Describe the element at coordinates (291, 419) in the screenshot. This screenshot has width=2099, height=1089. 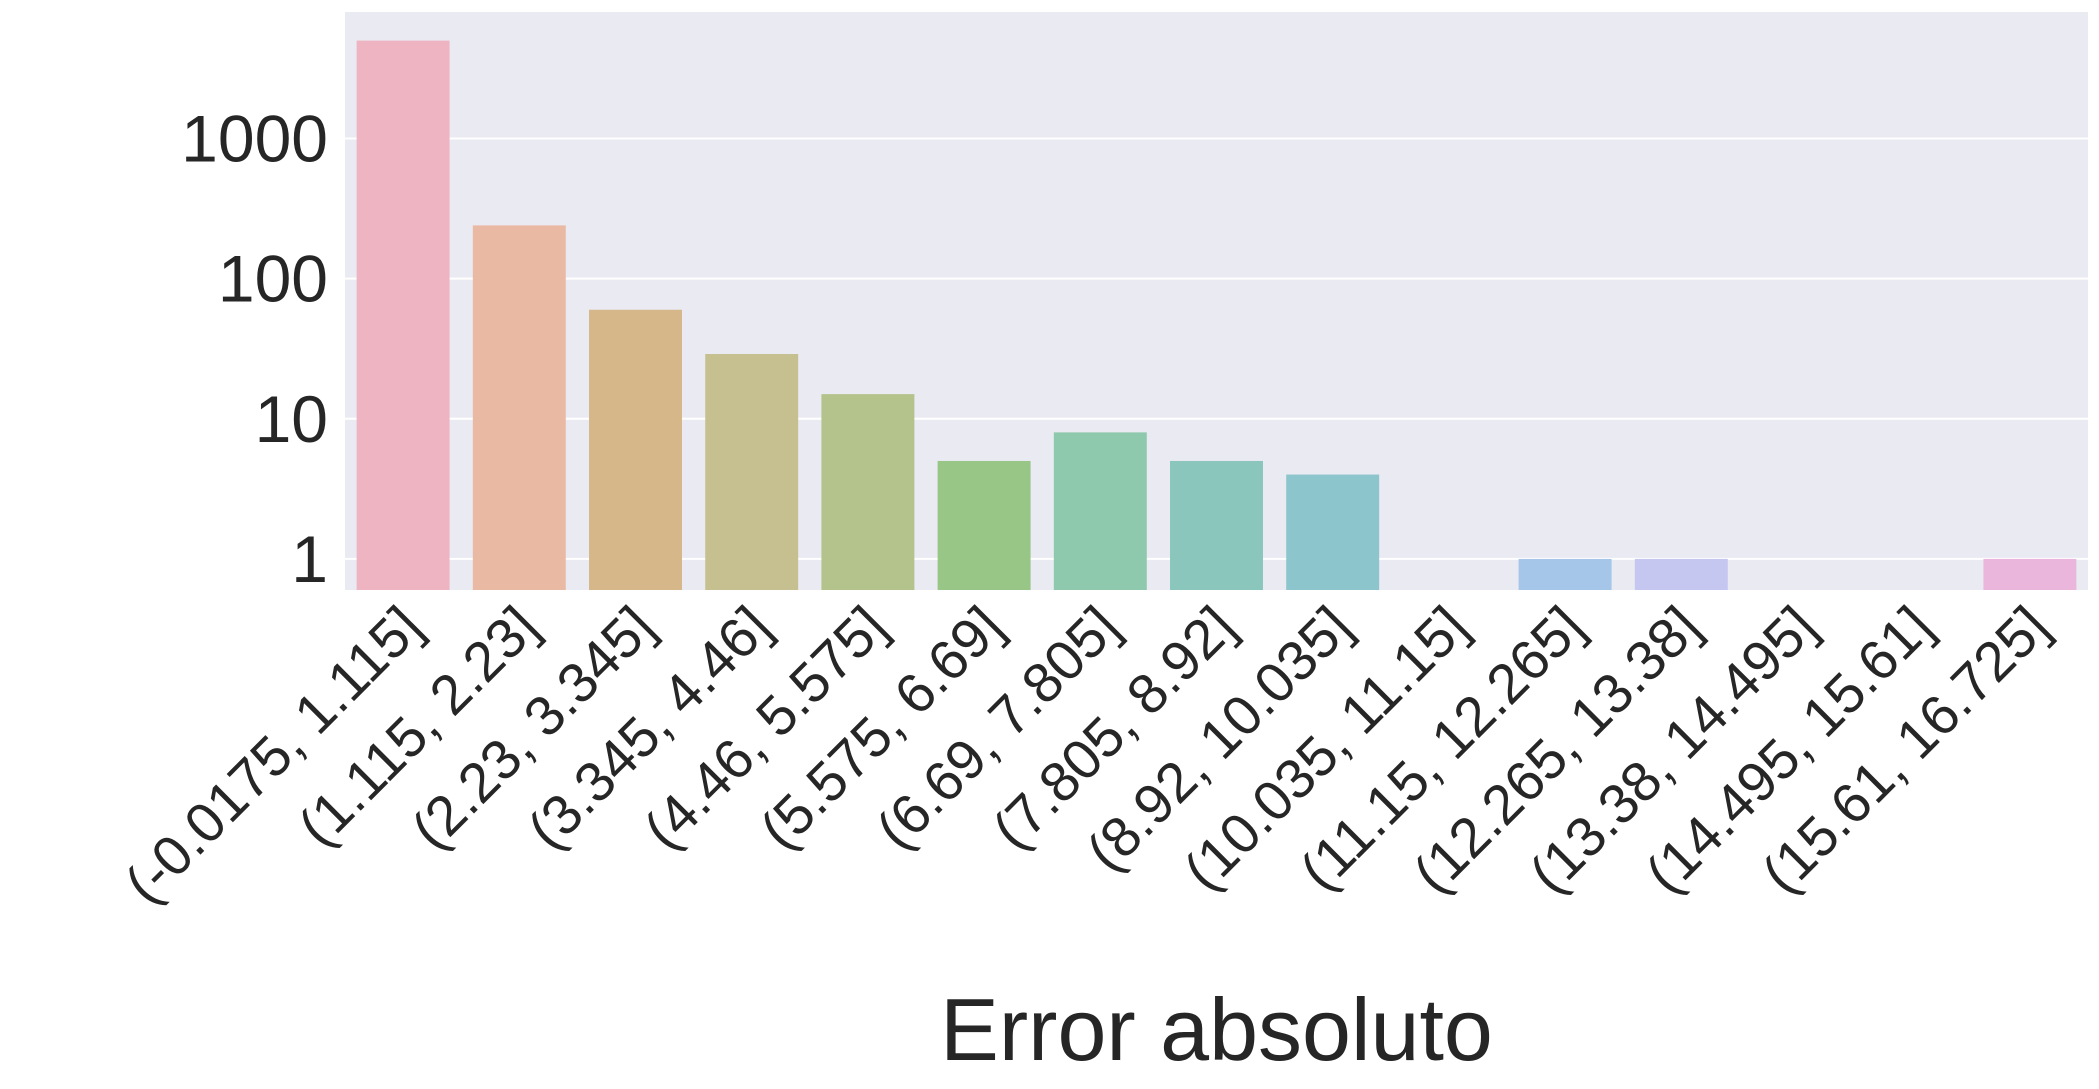
I see `y-tick-label: 10` at that location.